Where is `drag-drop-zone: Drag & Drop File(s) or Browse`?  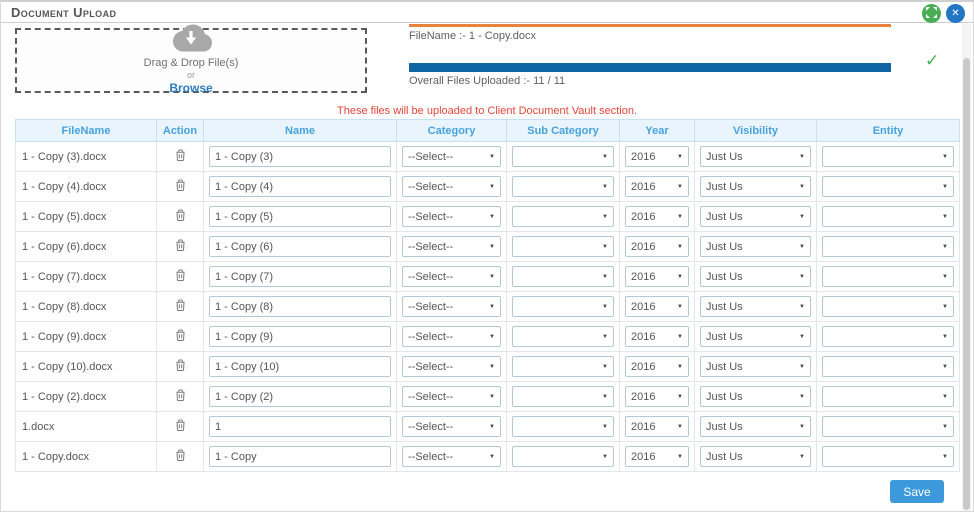
drag-drop-zone: Drag & Drop File(s) or Browse is located at coordinates (191, 59).